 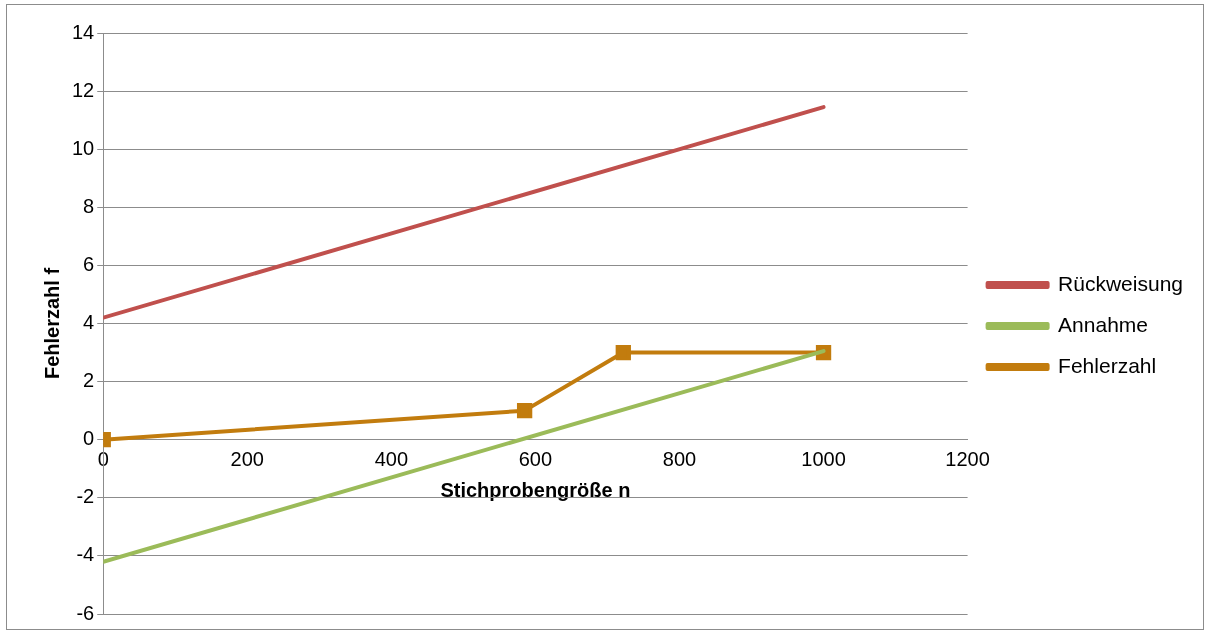 What do you see at coordinates (535, 459) in the screenshot?
I see `x-tick-label: 600` at bounding box center [535, 459].